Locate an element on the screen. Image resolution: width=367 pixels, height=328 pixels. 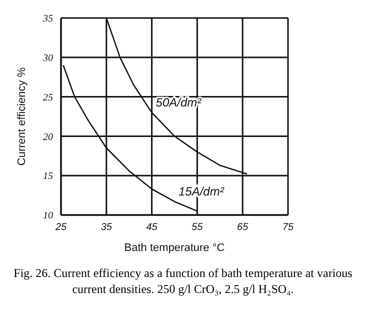
x-tick-label: 45 is located at coordinates (152, 228).